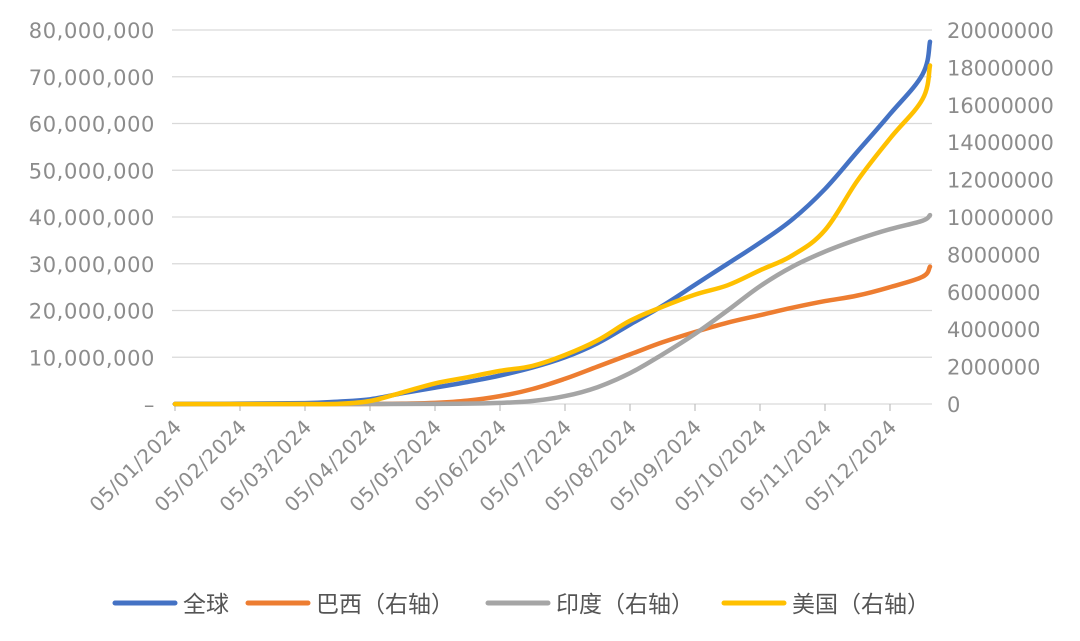  What do you see at coordinates (994, 255) in the screenshot?
I see `y-right-tick-label: 8000000` at bounding box center [994, 255].